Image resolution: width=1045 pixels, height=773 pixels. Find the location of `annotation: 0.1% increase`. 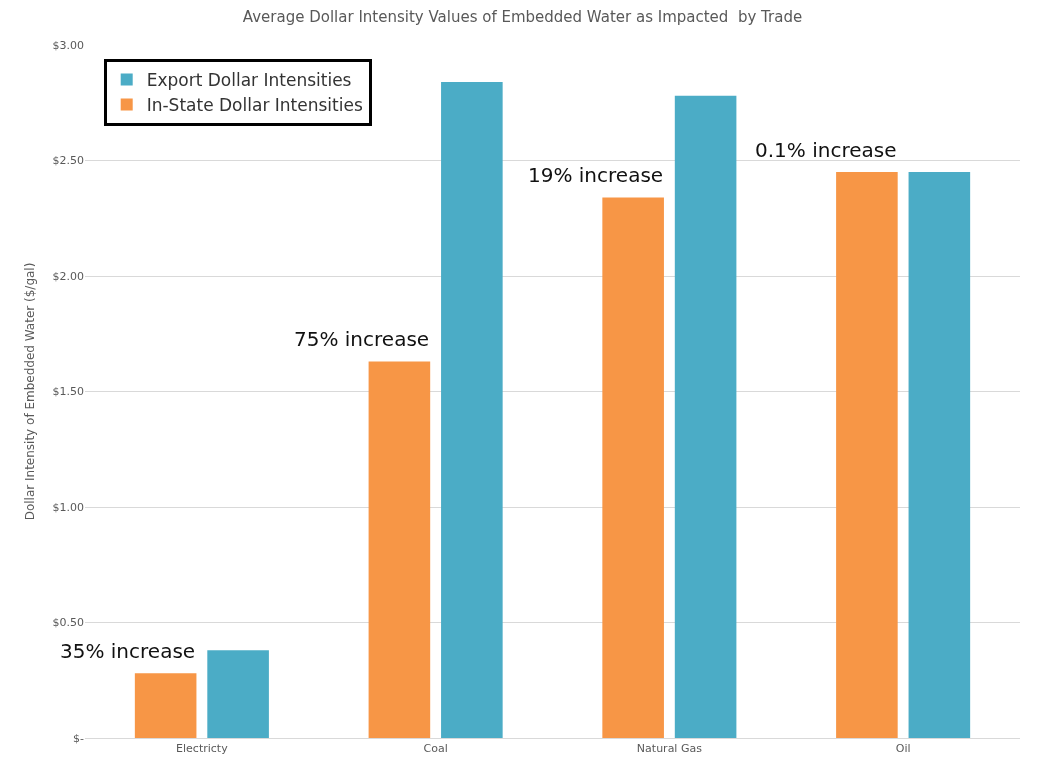

annotation: 0.1% increase is located at coordinates (826, 150).